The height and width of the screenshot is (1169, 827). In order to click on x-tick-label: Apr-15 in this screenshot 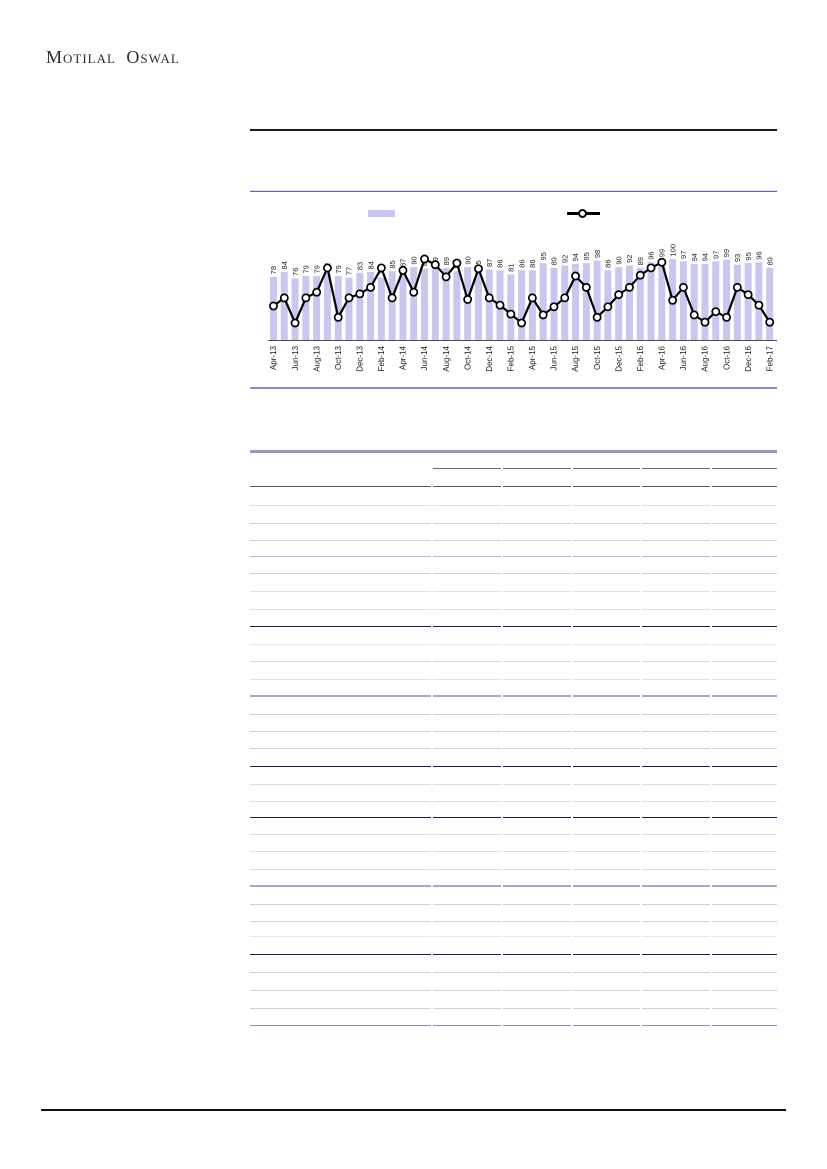, I will do `click(532, 357)`.